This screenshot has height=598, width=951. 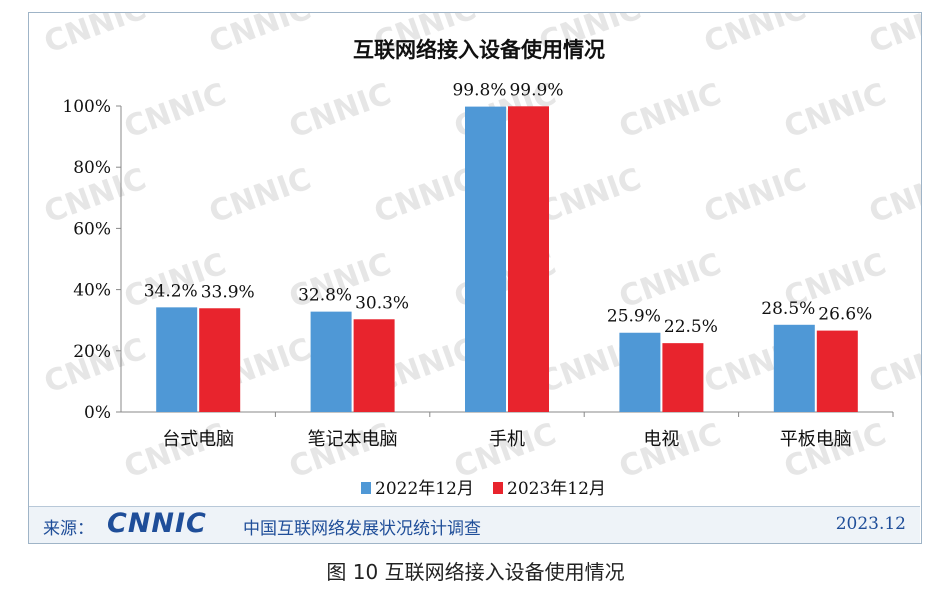 What do you see at coordinates (691, 327) in the screenshot?
I see `data-label: 22.5%` at bounding box center [691, 327].